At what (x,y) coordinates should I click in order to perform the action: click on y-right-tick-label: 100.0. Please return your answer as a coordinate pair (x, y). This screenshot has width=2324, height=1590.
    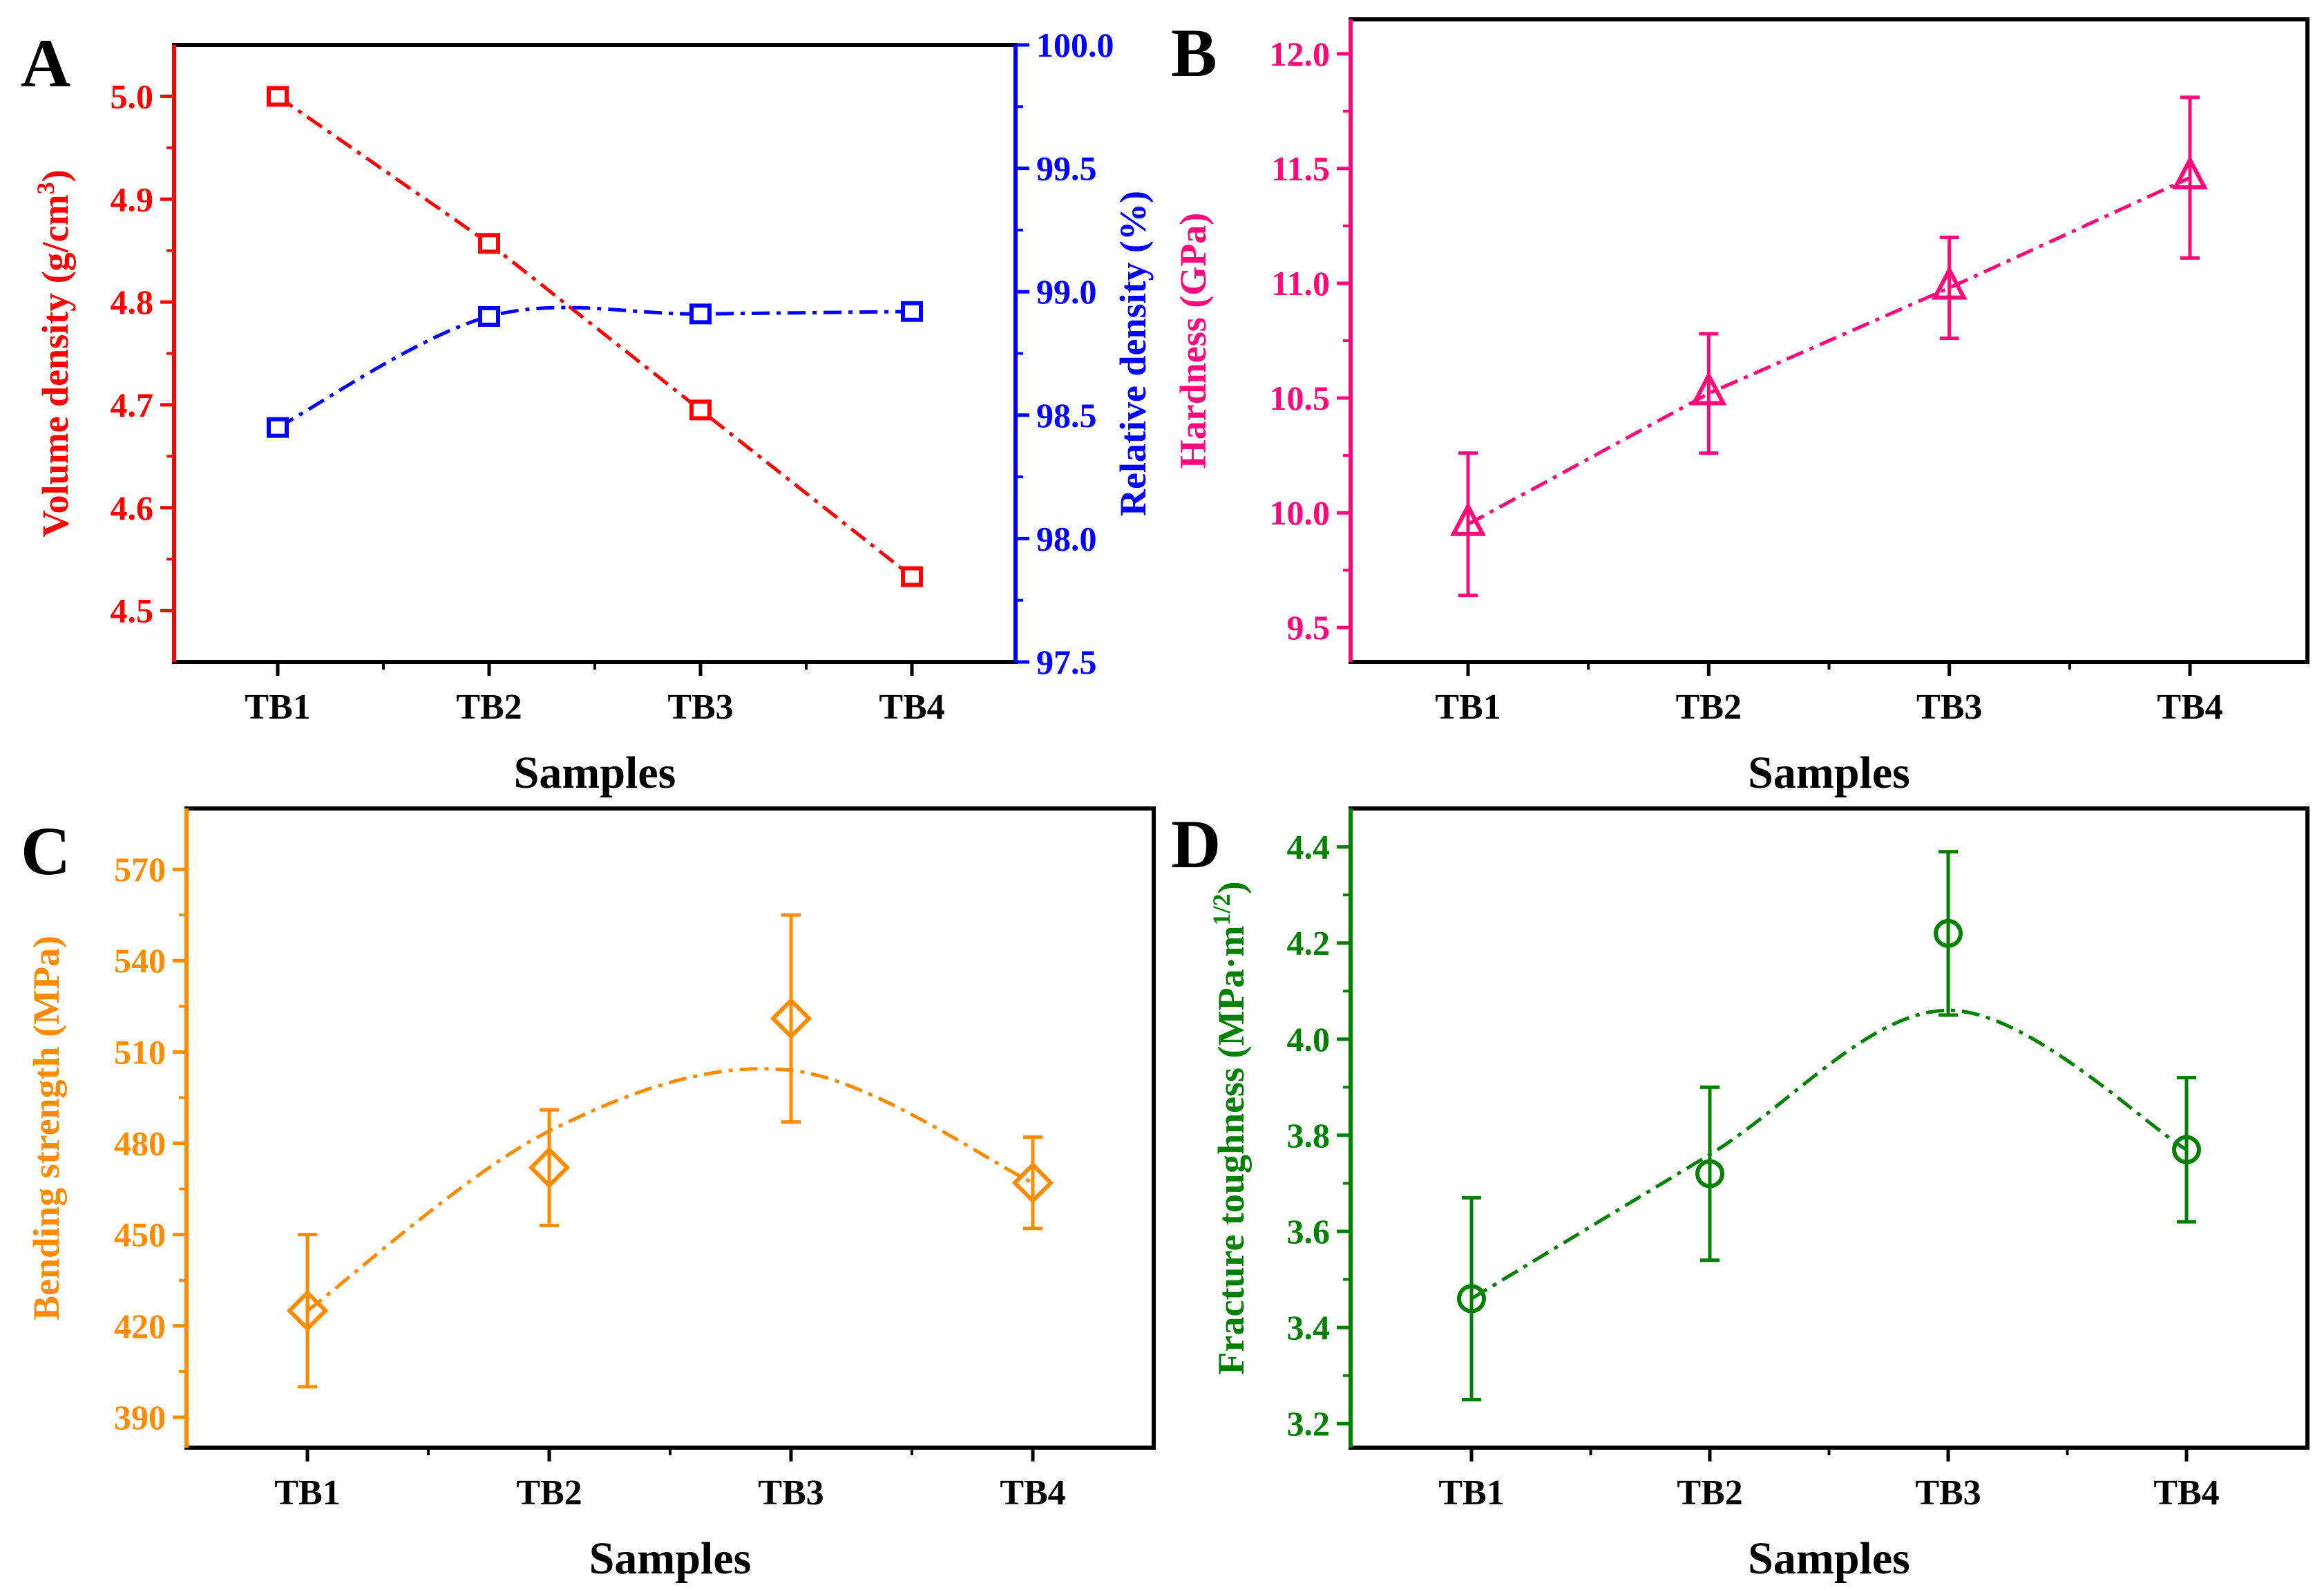
    Looking at the image, I should click on (1075, 45).